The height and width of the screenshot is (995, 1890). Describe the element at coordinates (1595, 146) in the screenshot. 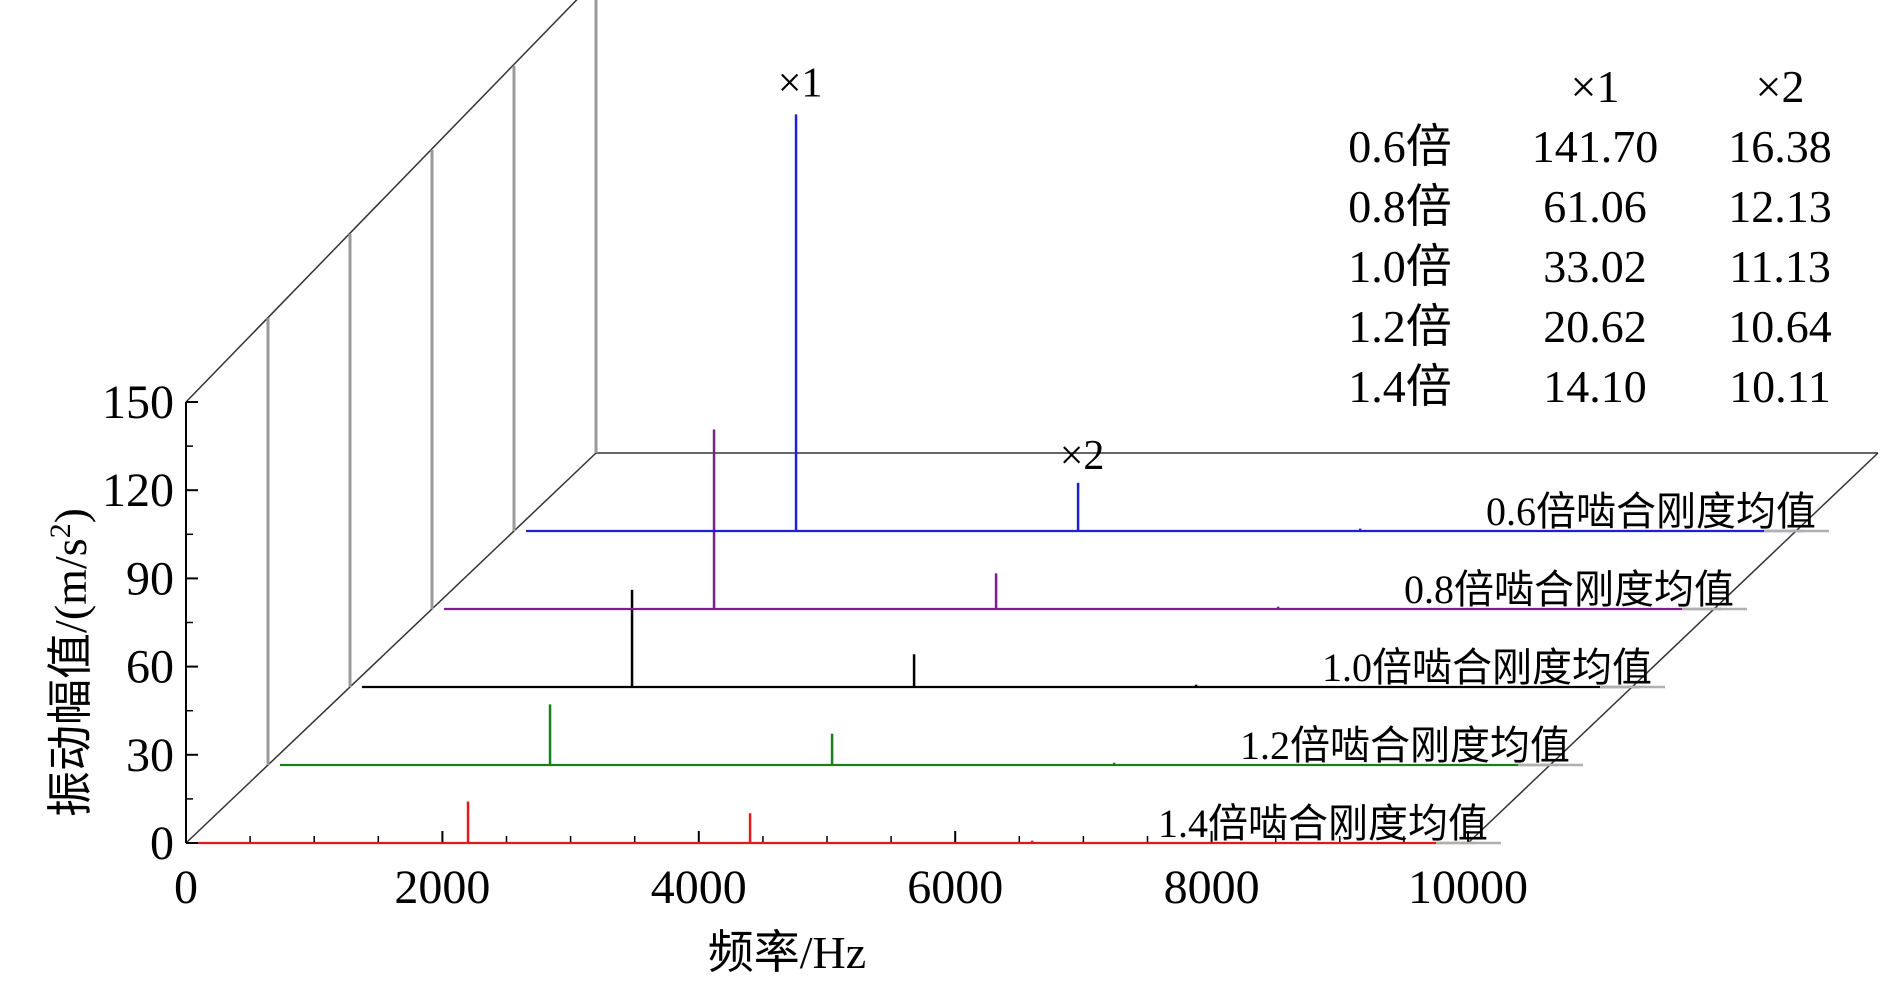

I see `table-cell: 141.70` at that location.